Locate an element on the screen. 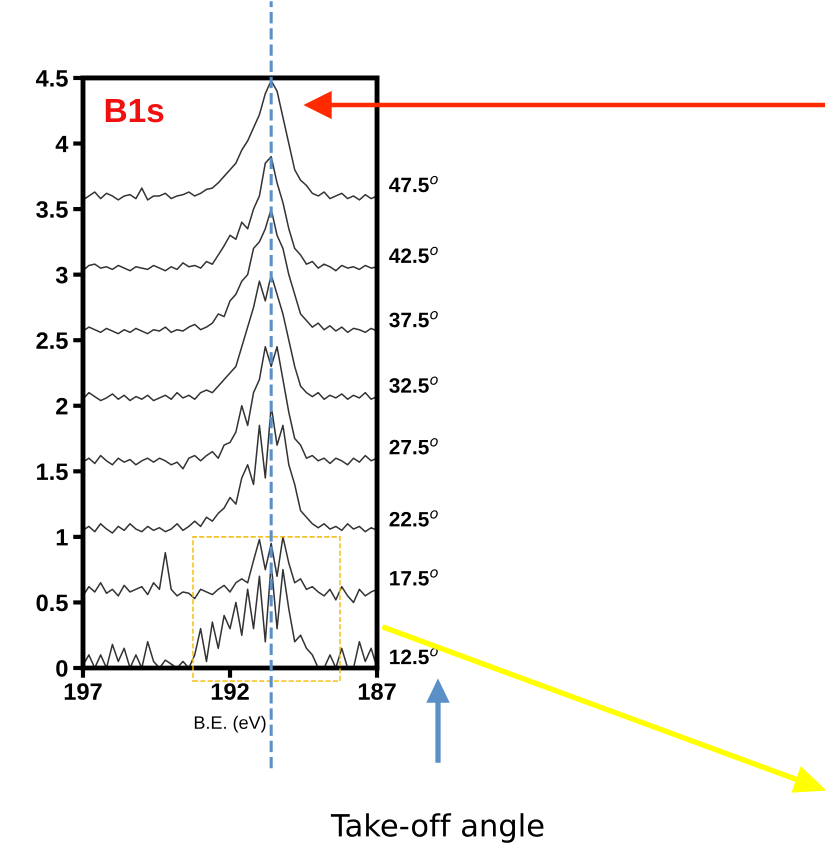 The height and width of the screenshot is (854, 825). series-label: 17.5$^{o}$ is located at coordinates (414, 577).